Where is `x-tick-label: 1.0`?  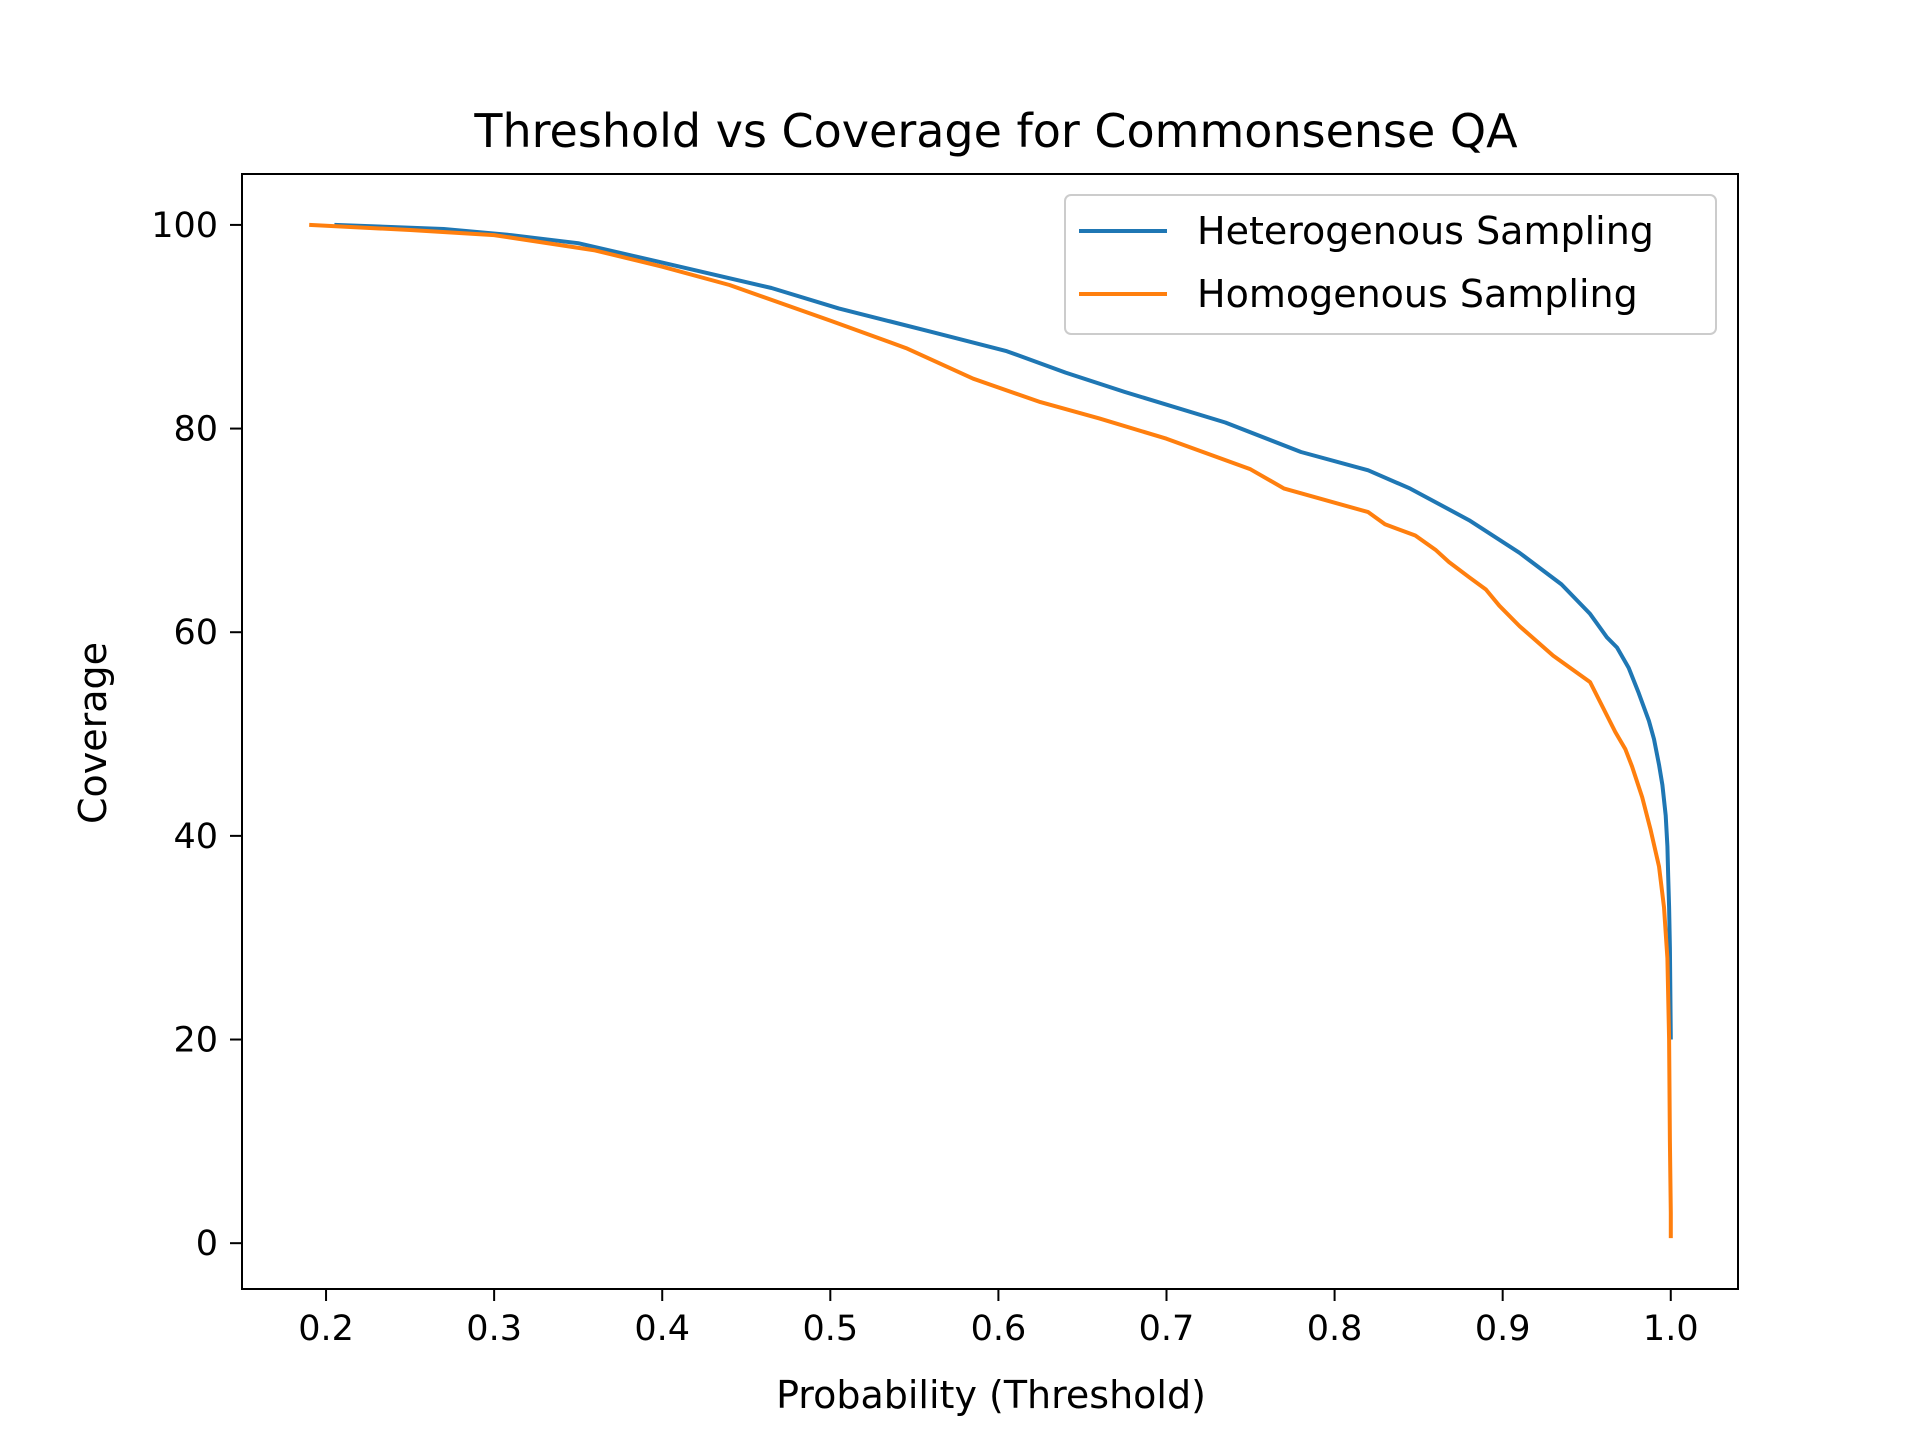 x-tick-label: 1.0 is located at coordinates (1671, 1329).